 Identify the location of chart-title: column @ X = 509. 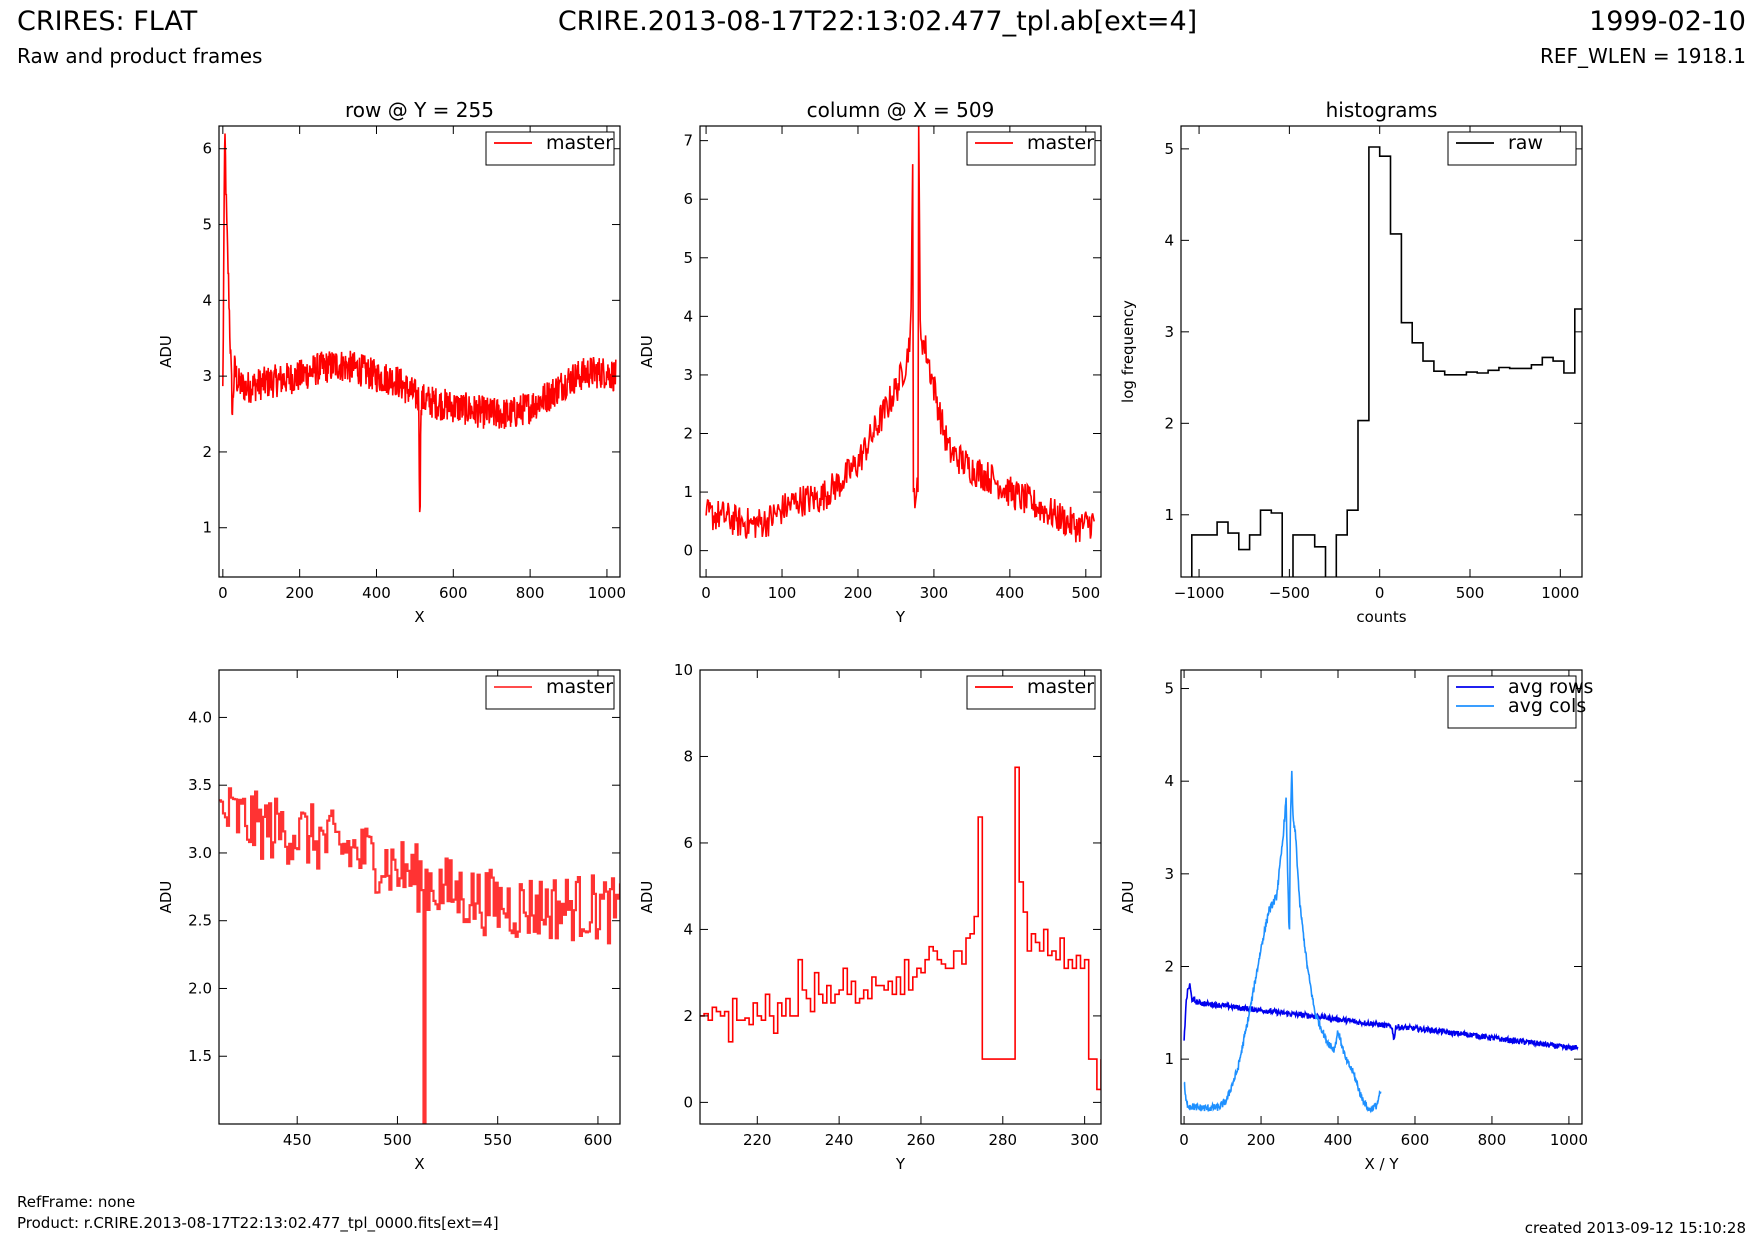
(901, 110).